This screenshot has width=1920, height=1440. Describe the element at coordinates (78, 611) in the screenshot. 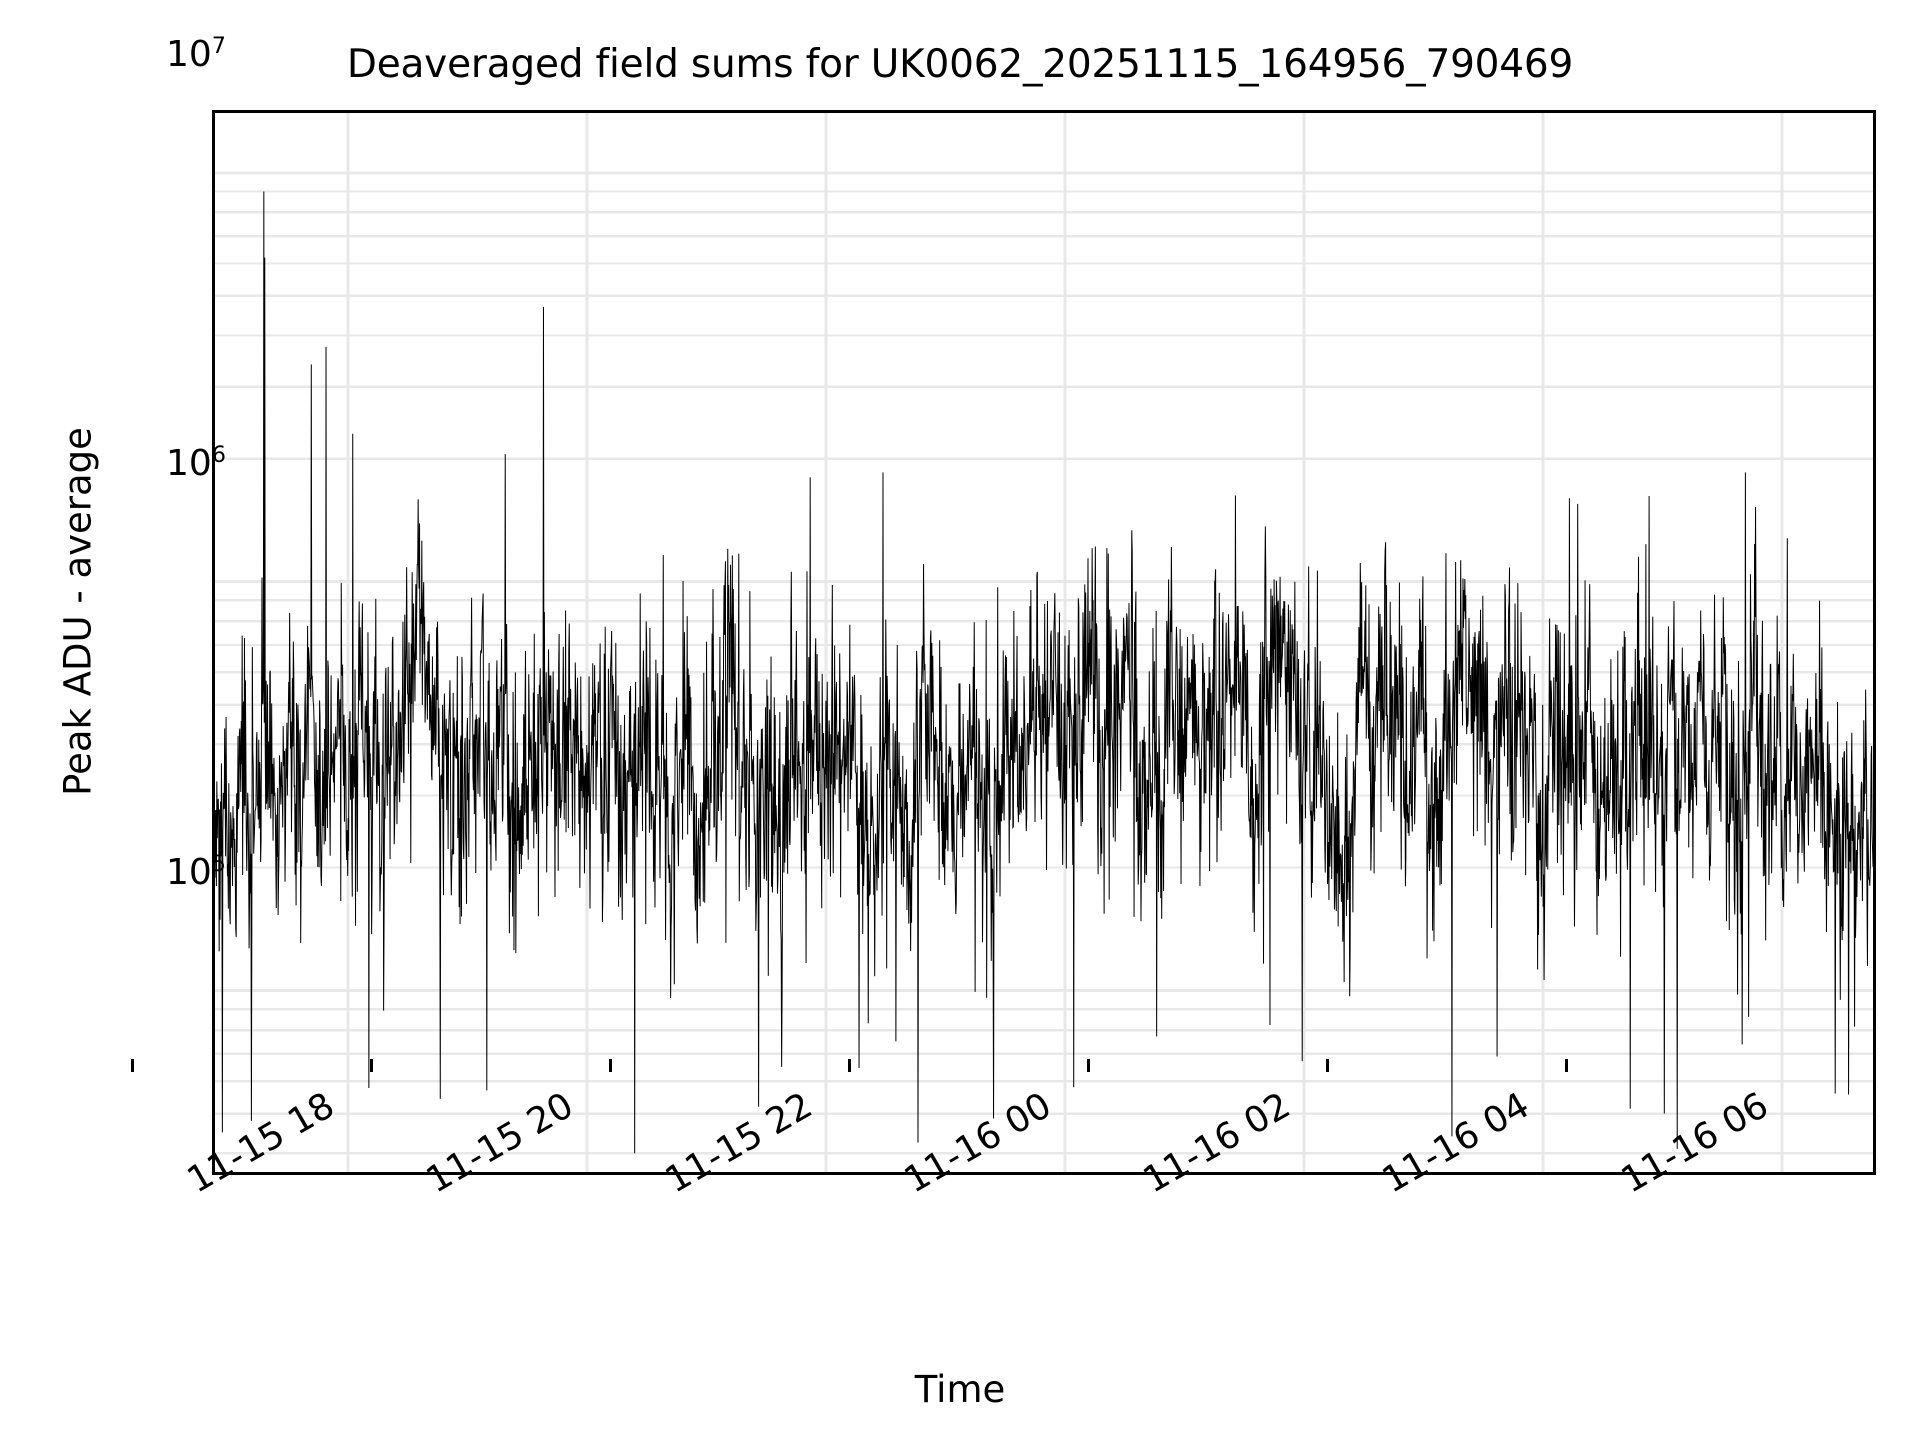

I see `y-axis-label: Peak ADU - average` at that location.